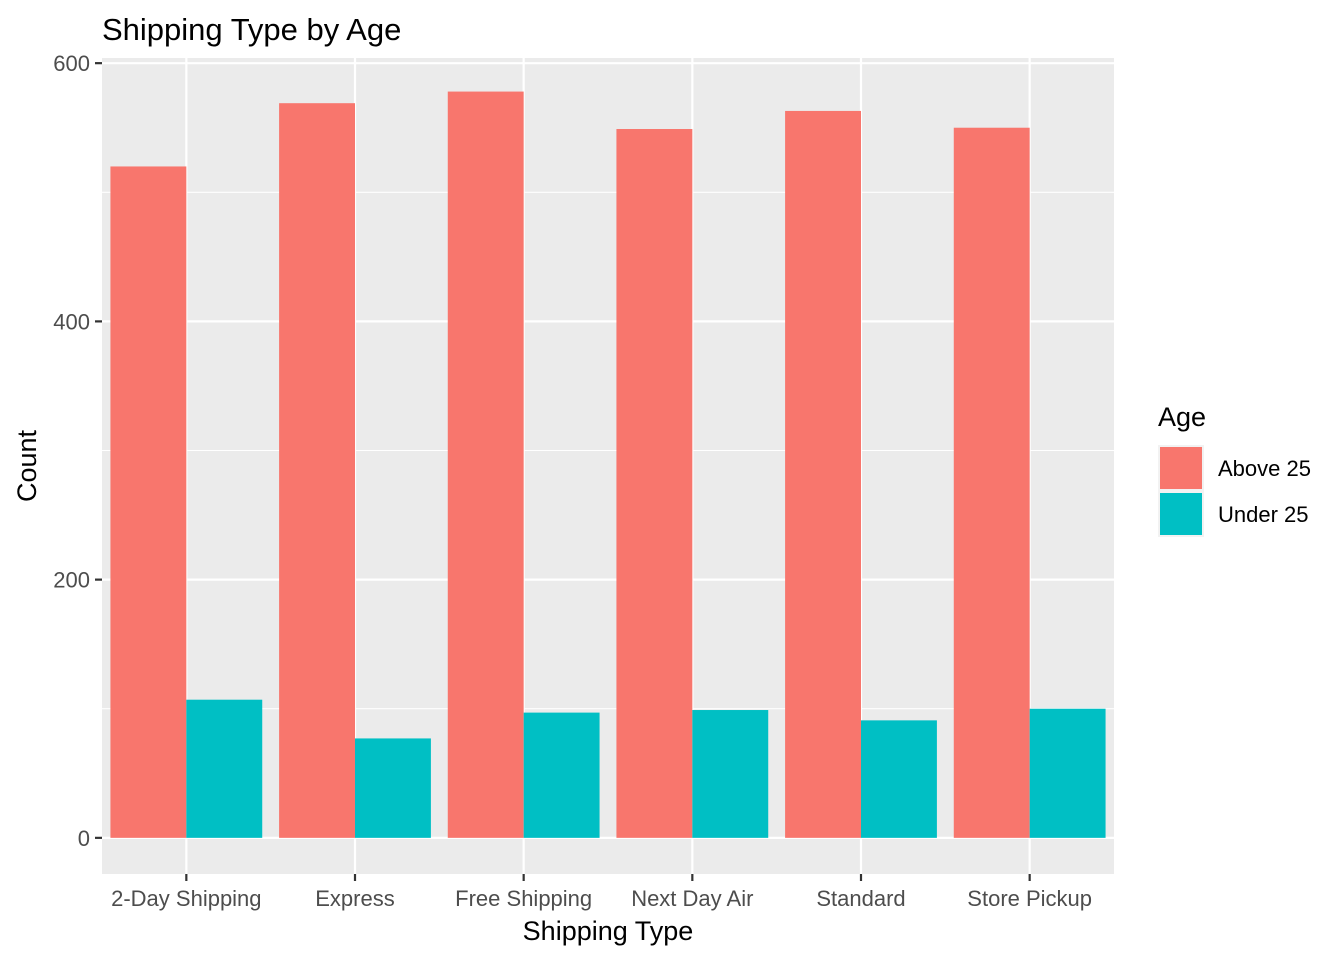 The height and width of the screenshot is (960, 1344). I want to click on legend-label: Under 25, so click(1263, 514).